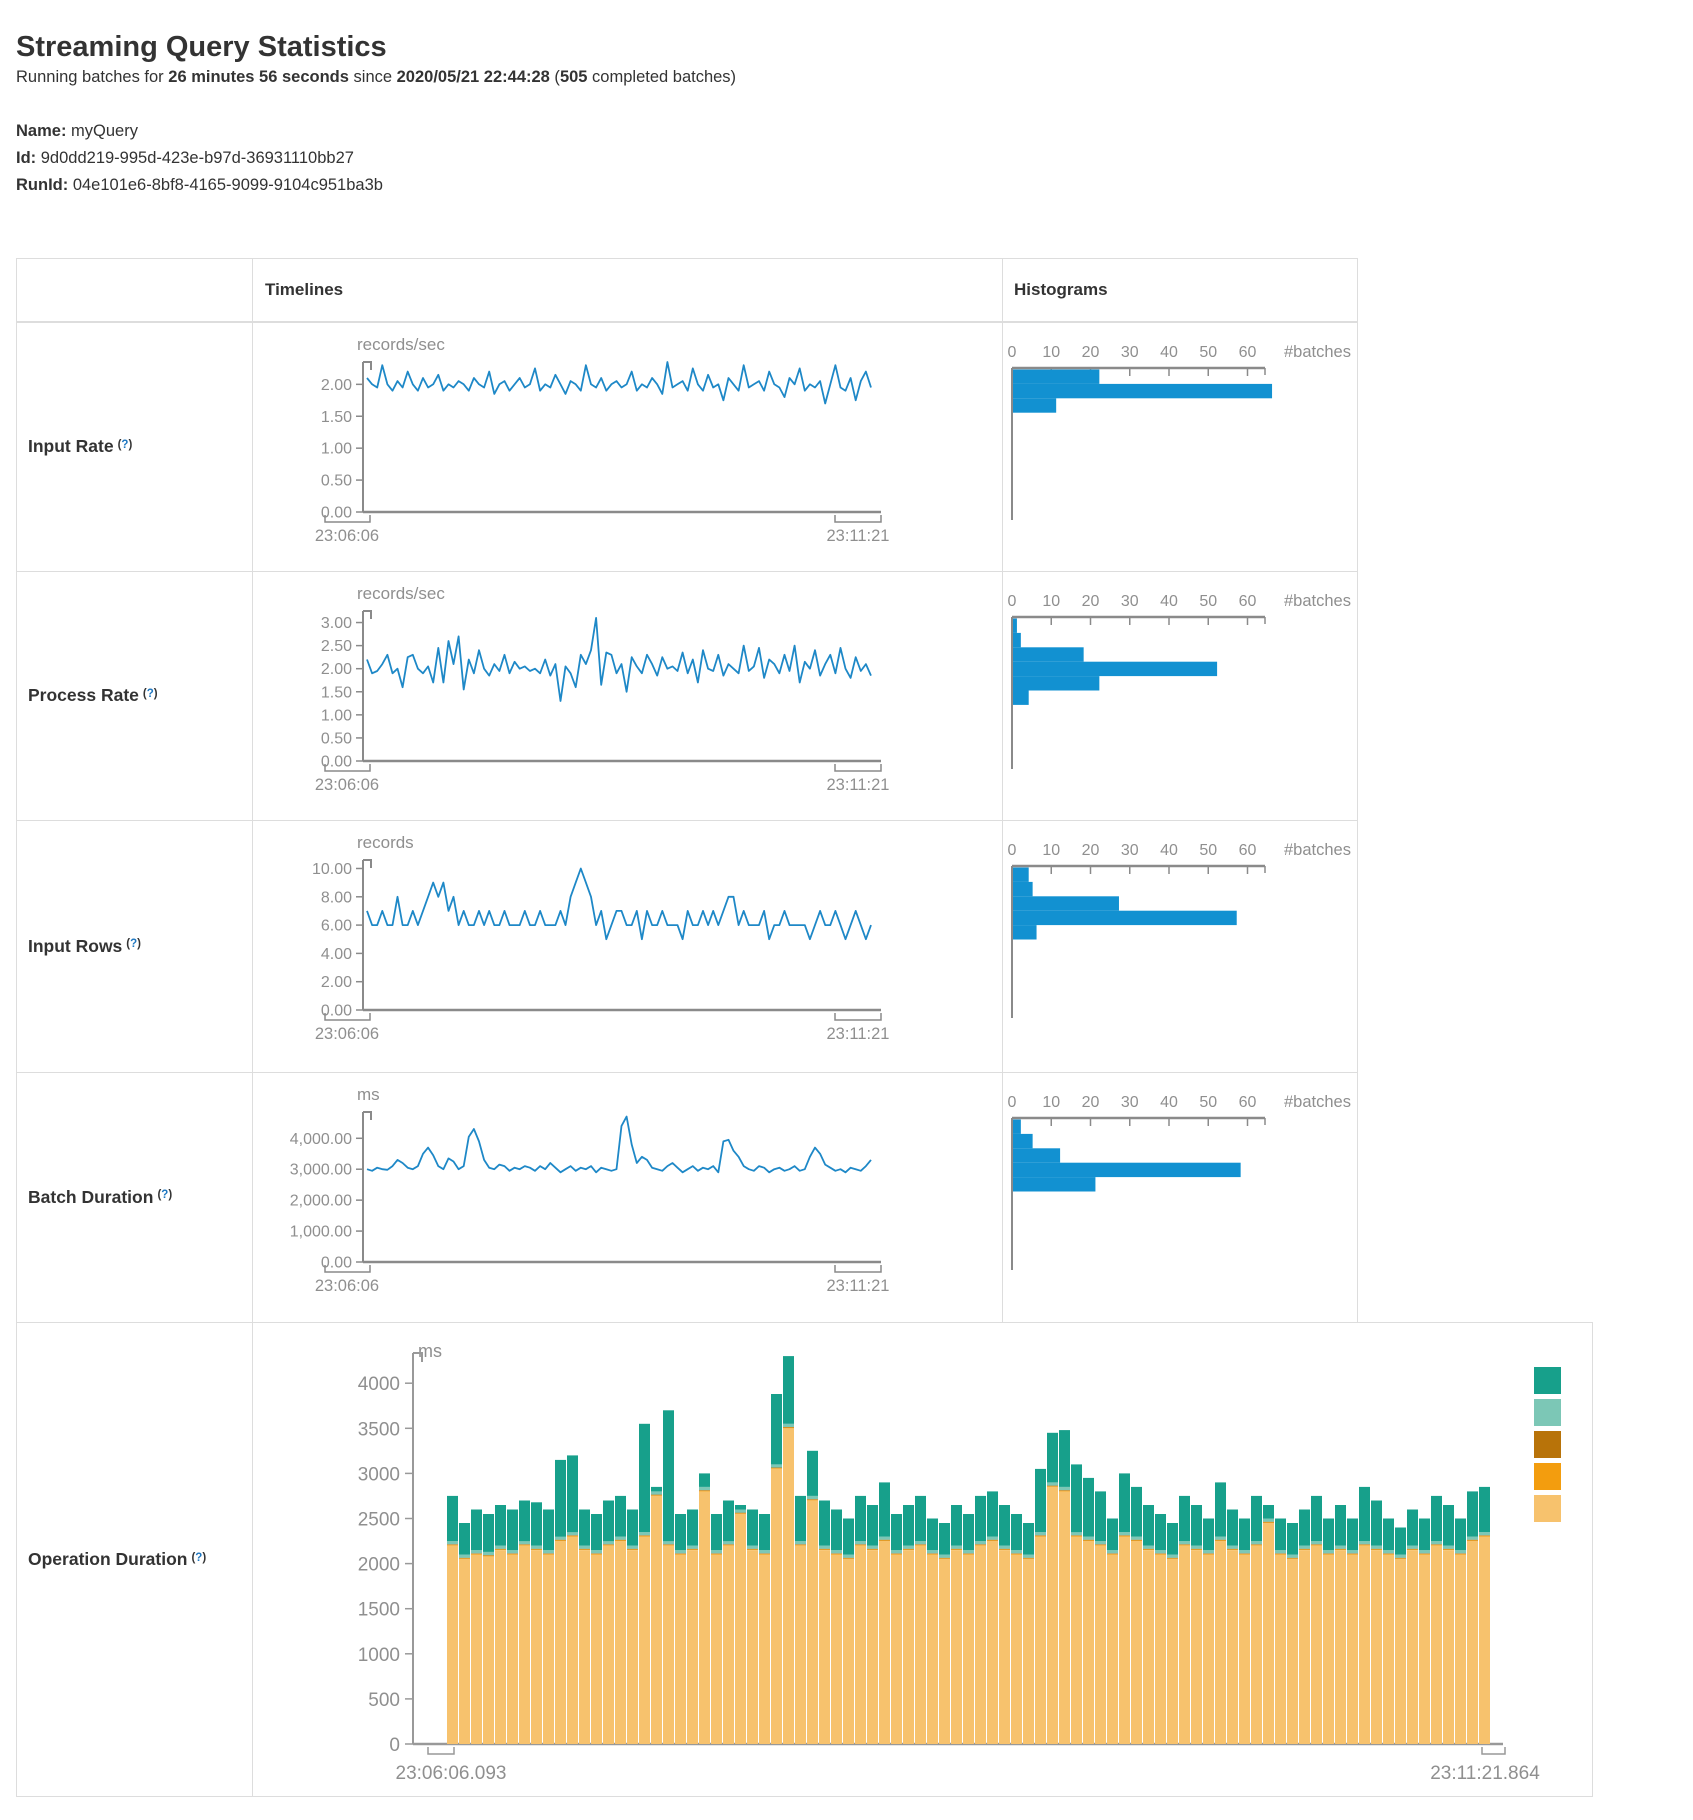 The width and height of the screenshot is (1693, 1820). What do you see at coordinates (332, 869) in the screenshot?
I see `svg-text: 10.00` at bounding box center [332, 869].